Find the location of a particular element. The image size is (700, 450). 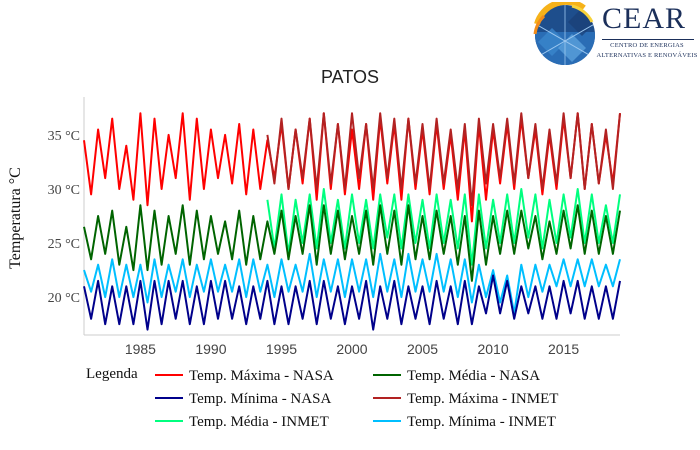

x-tick-label: 1995 is located at coordinates (281, 349).